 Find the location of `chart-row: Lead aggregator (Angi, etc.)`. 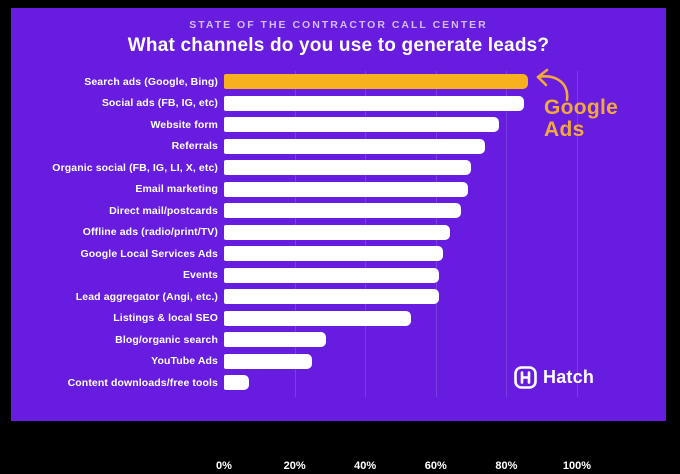

chart-row: Lead aggregator (Angi, etc.) is located at coordinates (338, 297).